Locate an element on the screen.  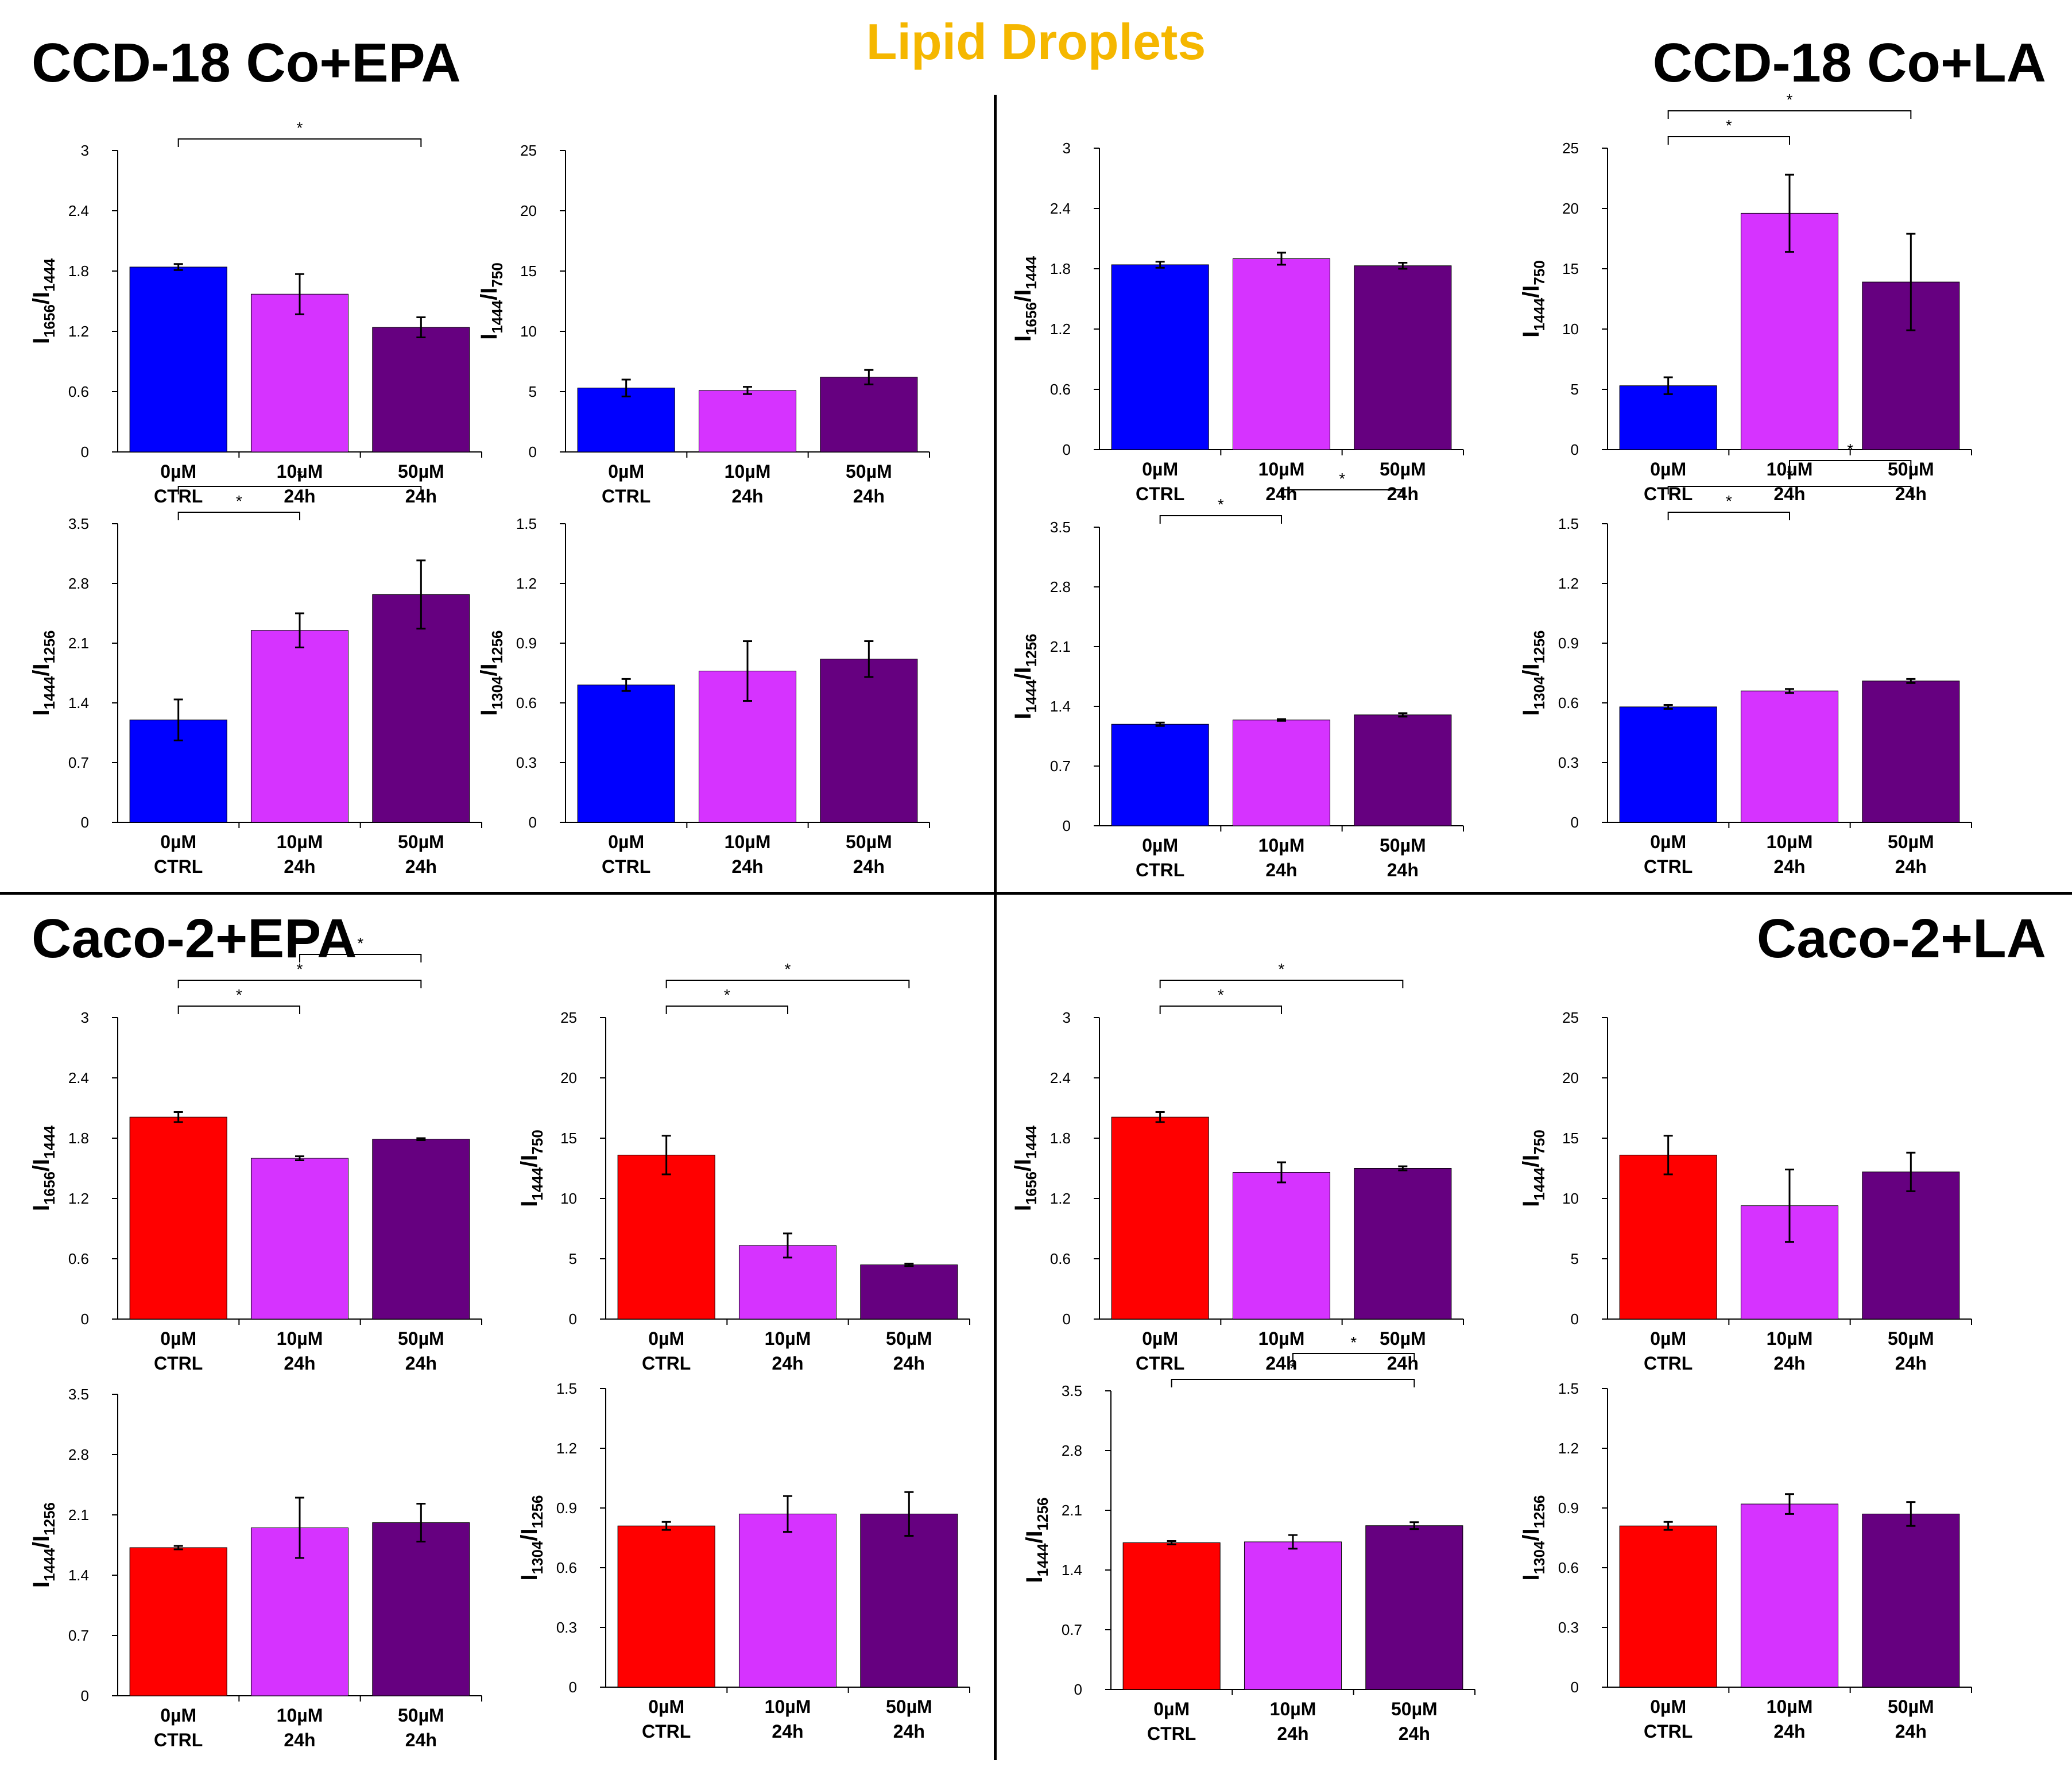
y-axis-label: I1304/I1256 is located at coordinates (491, 673).